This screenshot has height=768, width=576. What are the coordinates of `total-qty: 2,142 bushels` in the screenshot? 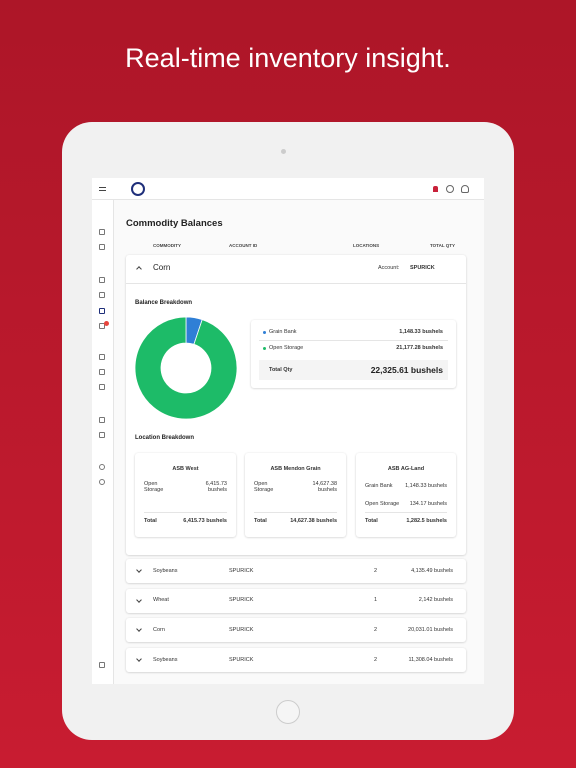 It's located at (435, 600).